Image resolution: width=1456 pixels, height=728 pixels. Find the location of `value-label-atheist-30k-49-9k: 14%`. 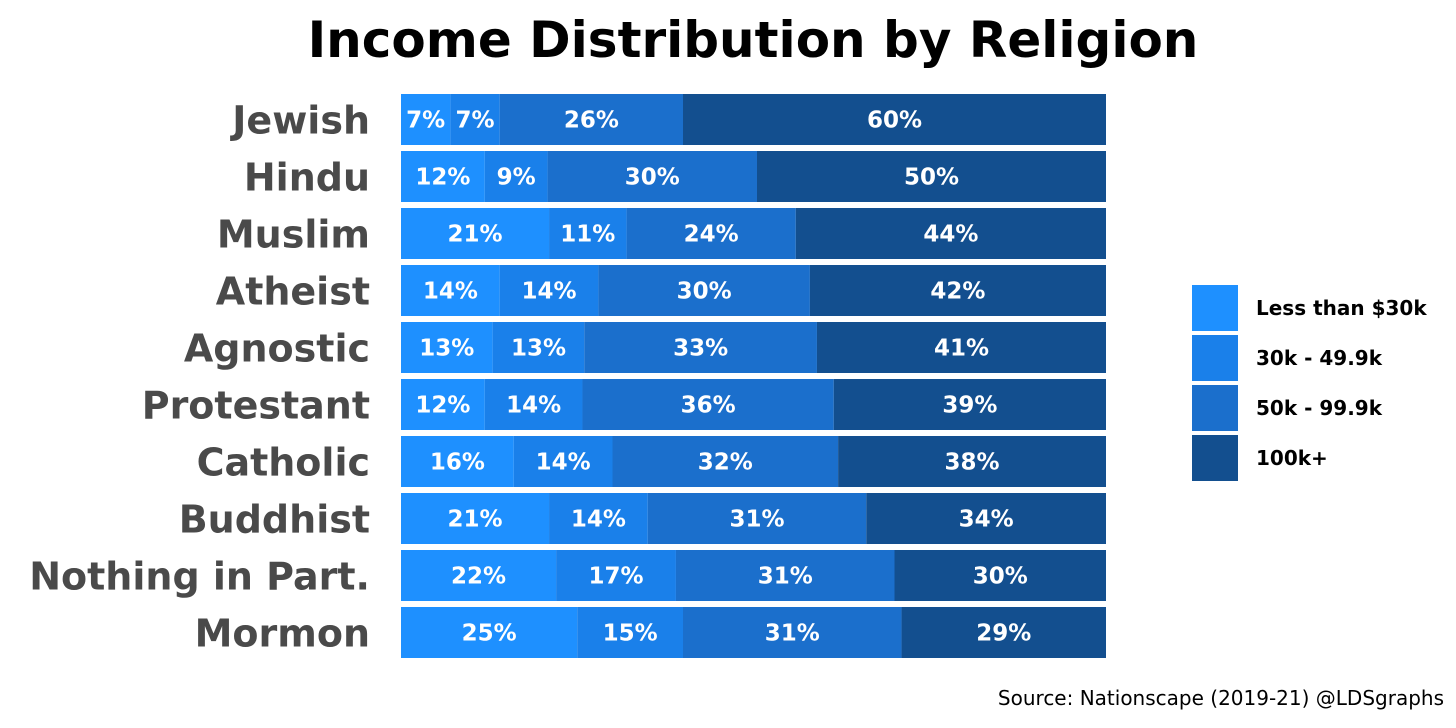

value-label-atheist-30k-49-9k: 14% is located at coordinates (549, 292).